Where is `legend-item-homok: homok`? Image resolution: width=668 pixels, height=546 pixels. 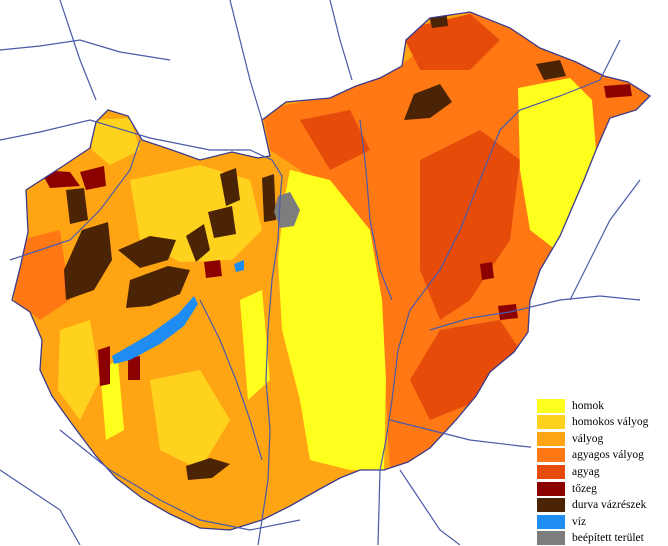
legend-item-homok: homok is located at coordinates (570, 405).